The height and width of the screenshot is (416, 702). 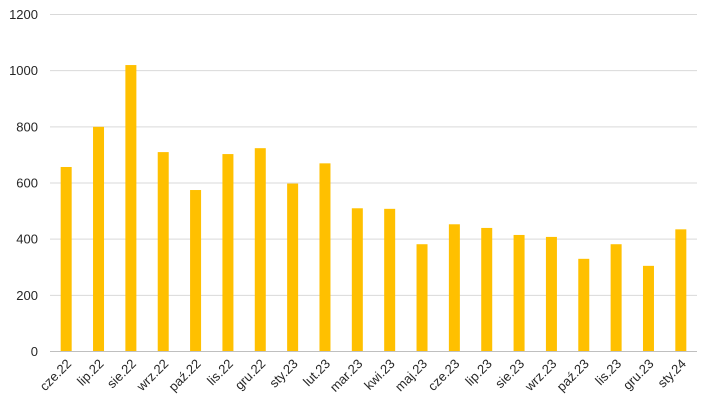 What do you see at coordinates (27, 126) in the screenshot?
I see `y-tick-label: 800` at bounding box center [27, 126].